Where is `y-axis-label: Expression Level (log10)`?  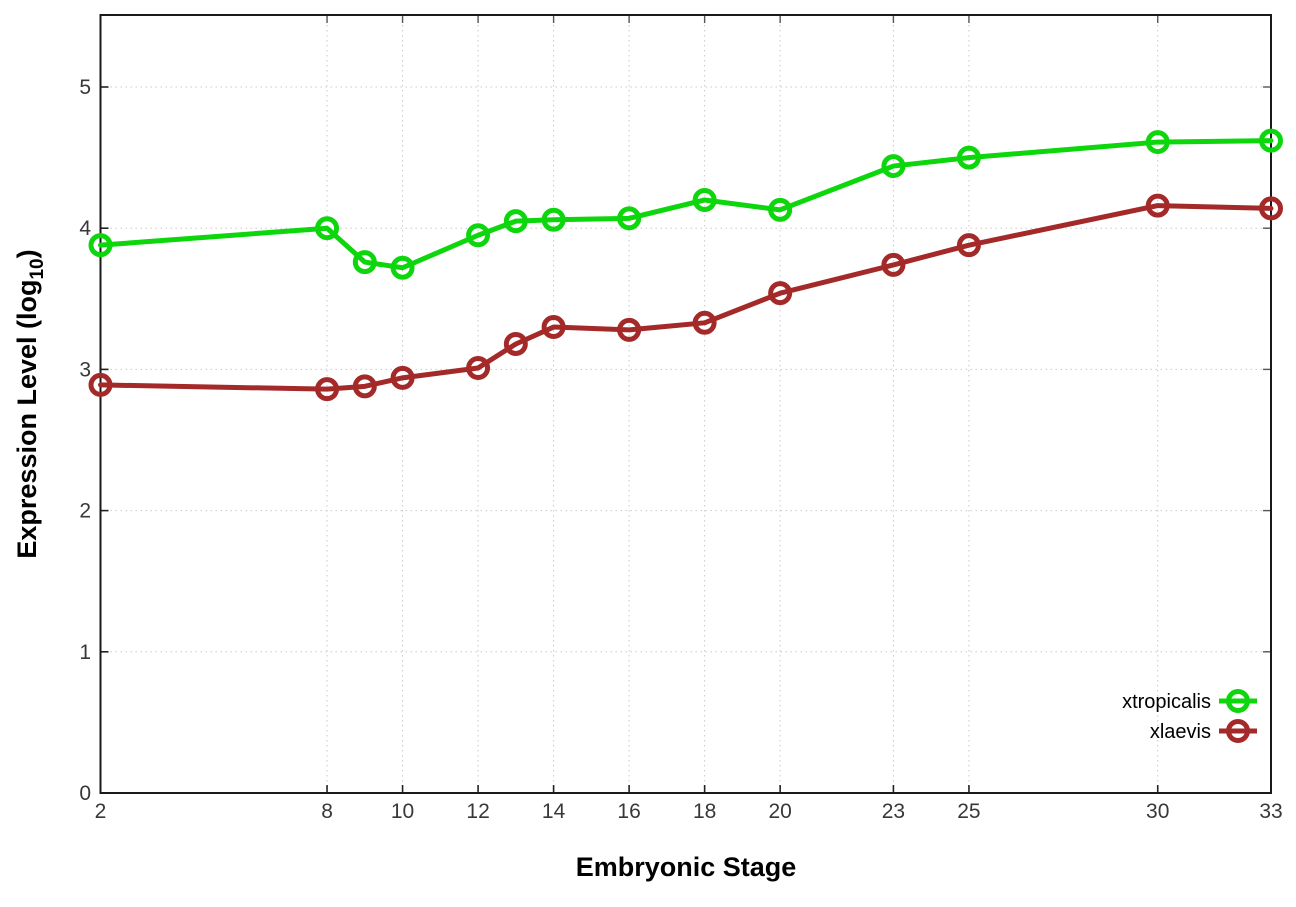
y-axis-label: Expression Level (log10) is located at coordinates (30, 403).